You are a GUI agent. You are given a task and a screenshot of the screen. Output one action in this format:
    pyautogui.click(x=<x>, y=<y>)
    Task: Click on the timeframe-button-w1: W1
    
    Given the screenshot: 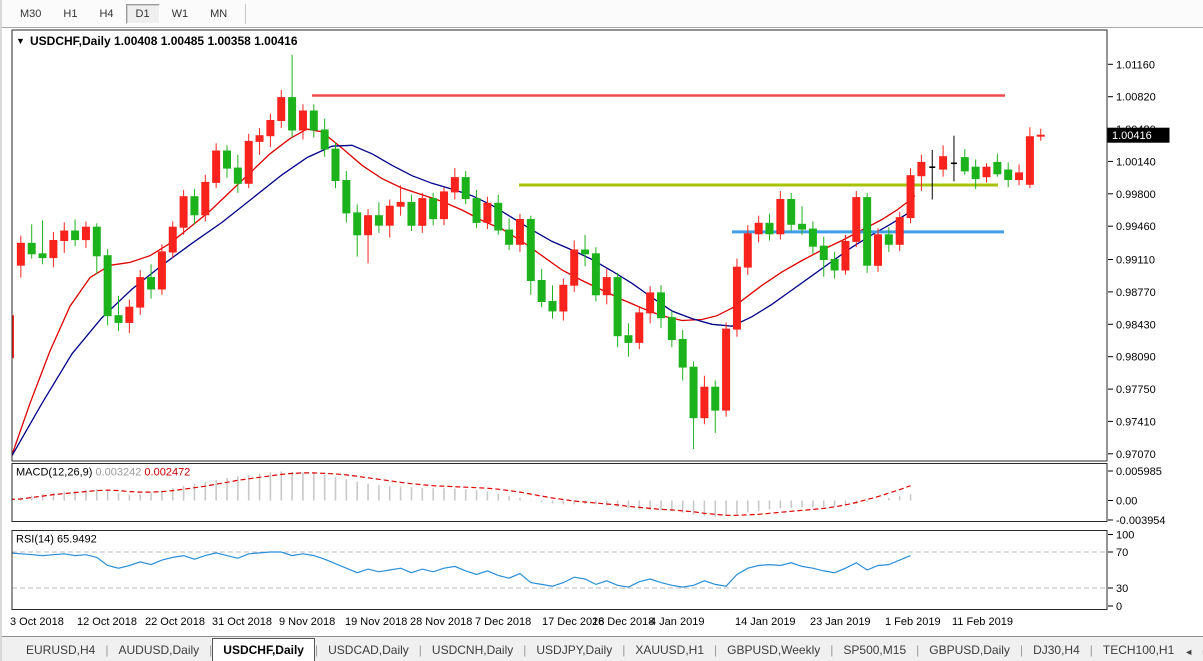 What is the action you would take?
    pyautogui.click(x=180, y=13)
    